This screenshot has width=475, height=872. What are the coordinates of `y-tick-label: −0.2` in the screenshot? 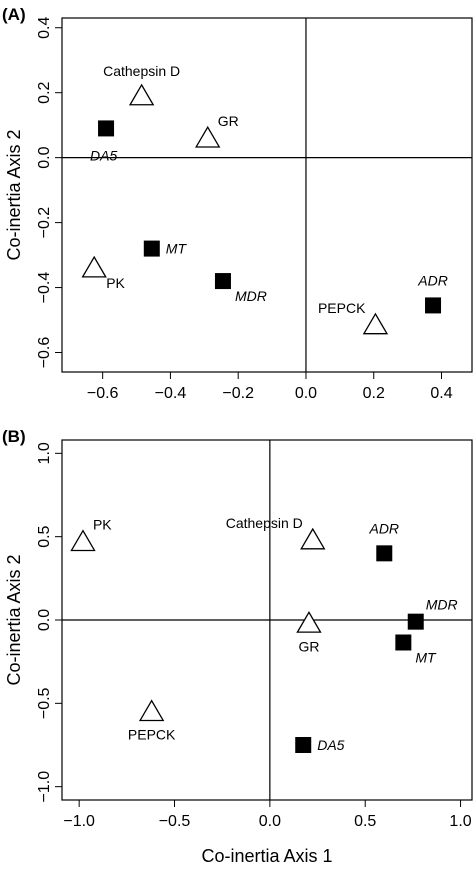 It's located at (44, 223).